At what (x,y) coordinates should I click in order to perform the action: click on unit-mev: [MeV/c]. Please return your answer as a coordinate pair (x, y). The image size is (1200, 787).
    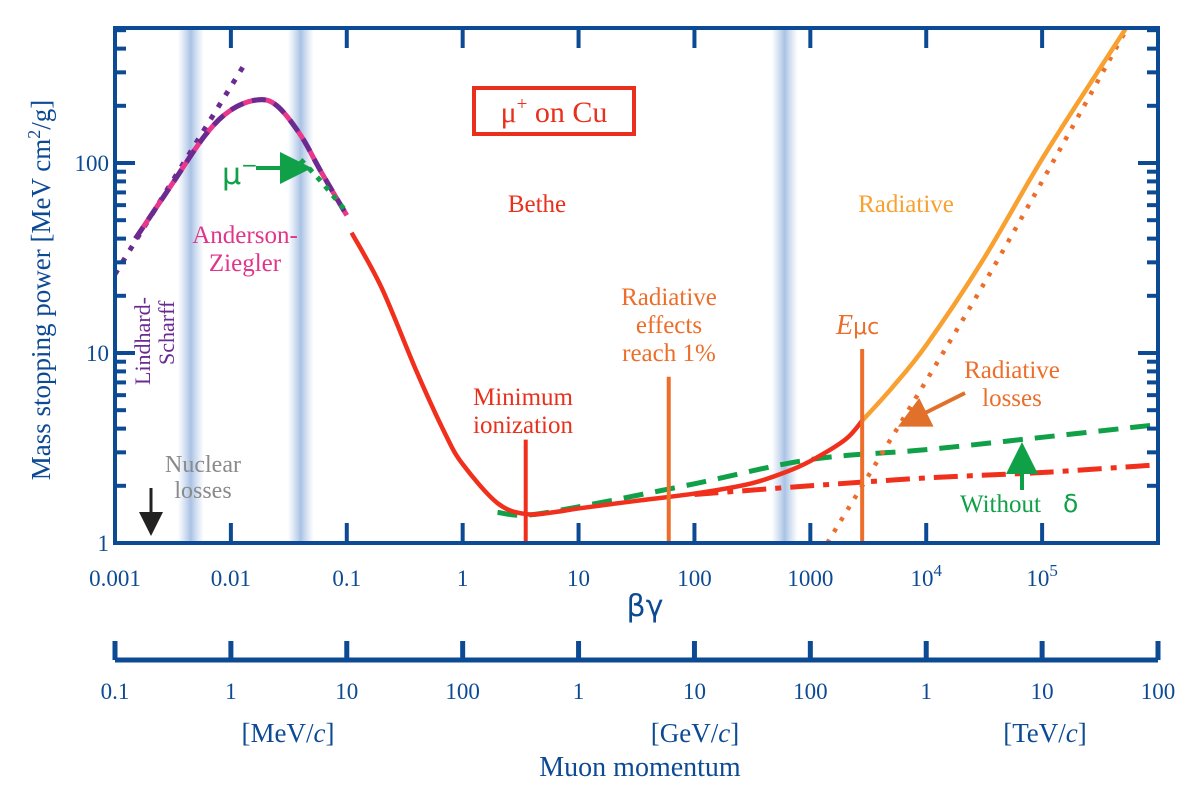
    Looking at the image, I should click on (288, 733).